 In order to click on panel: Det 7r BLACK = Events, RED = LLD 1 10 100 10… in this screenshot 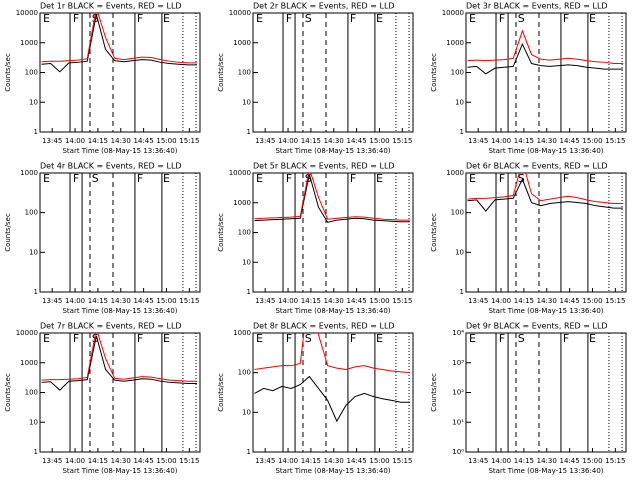, I will do `click(102, 398)`.